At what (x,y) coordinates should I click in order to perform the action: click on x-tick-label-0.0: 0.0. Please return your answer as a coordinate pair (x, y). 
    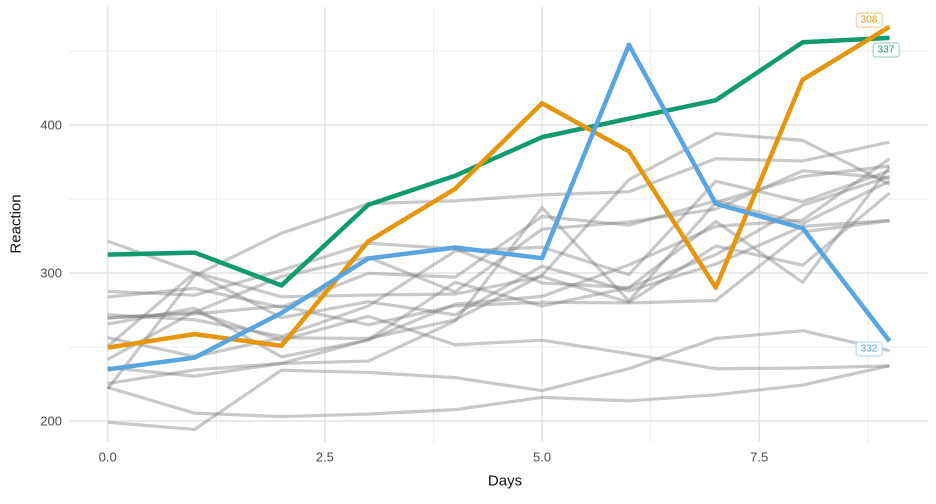
    Looking at the image, I should click on (107, 457).